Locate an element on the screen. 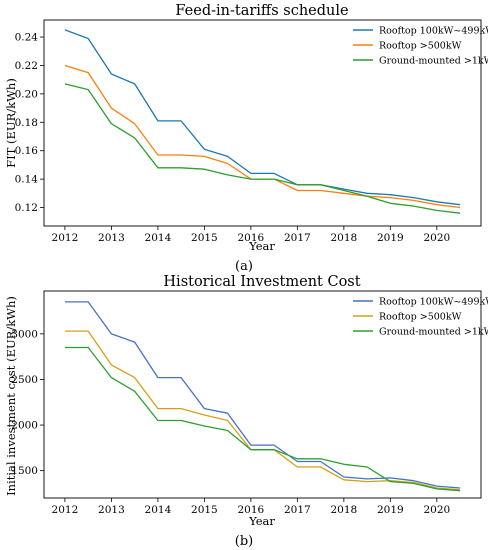 The width and height of the screenshot is (488, 550). y-tick-label: 0.12 is located at coordinates (26, 208).